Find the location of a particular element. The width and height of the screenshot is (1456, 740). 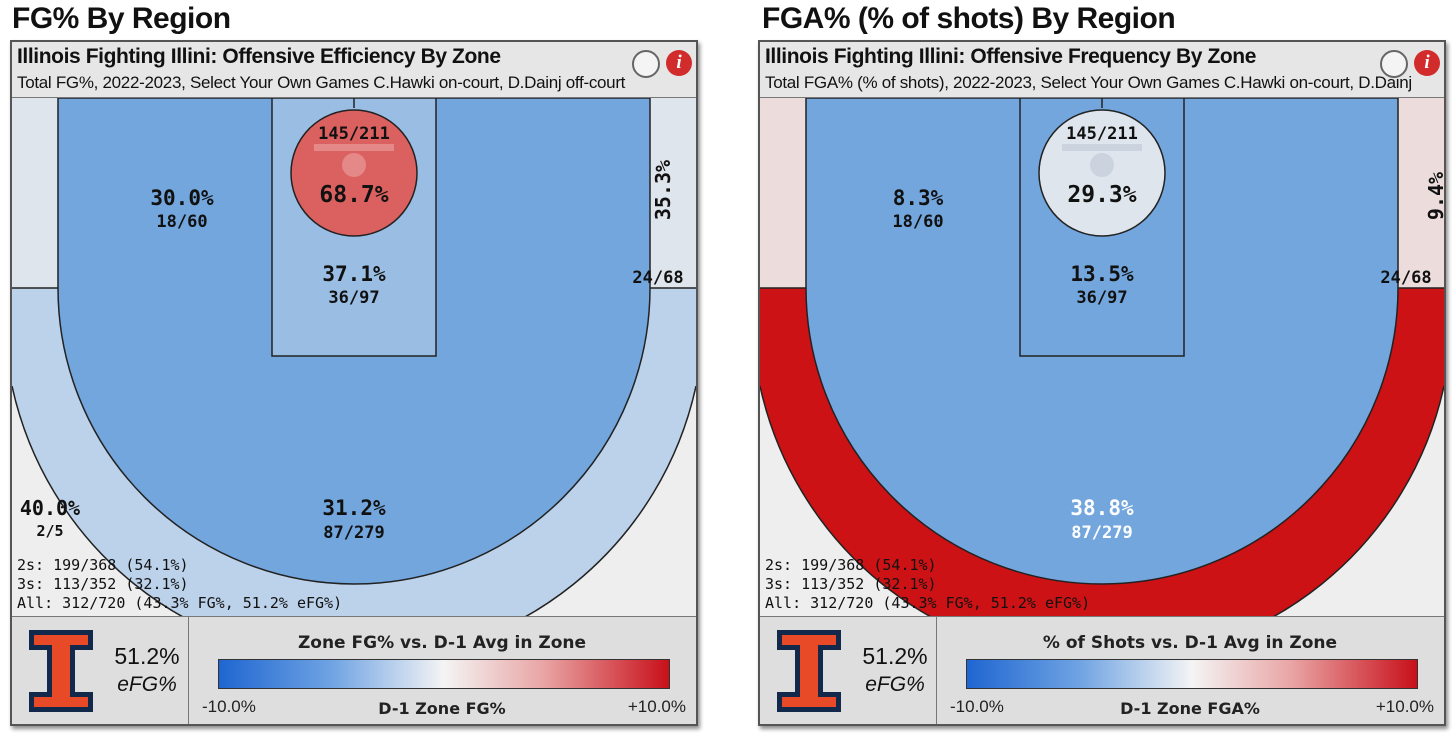

right-midright-pct: 9.4% is located at coordinates (1435, 196).